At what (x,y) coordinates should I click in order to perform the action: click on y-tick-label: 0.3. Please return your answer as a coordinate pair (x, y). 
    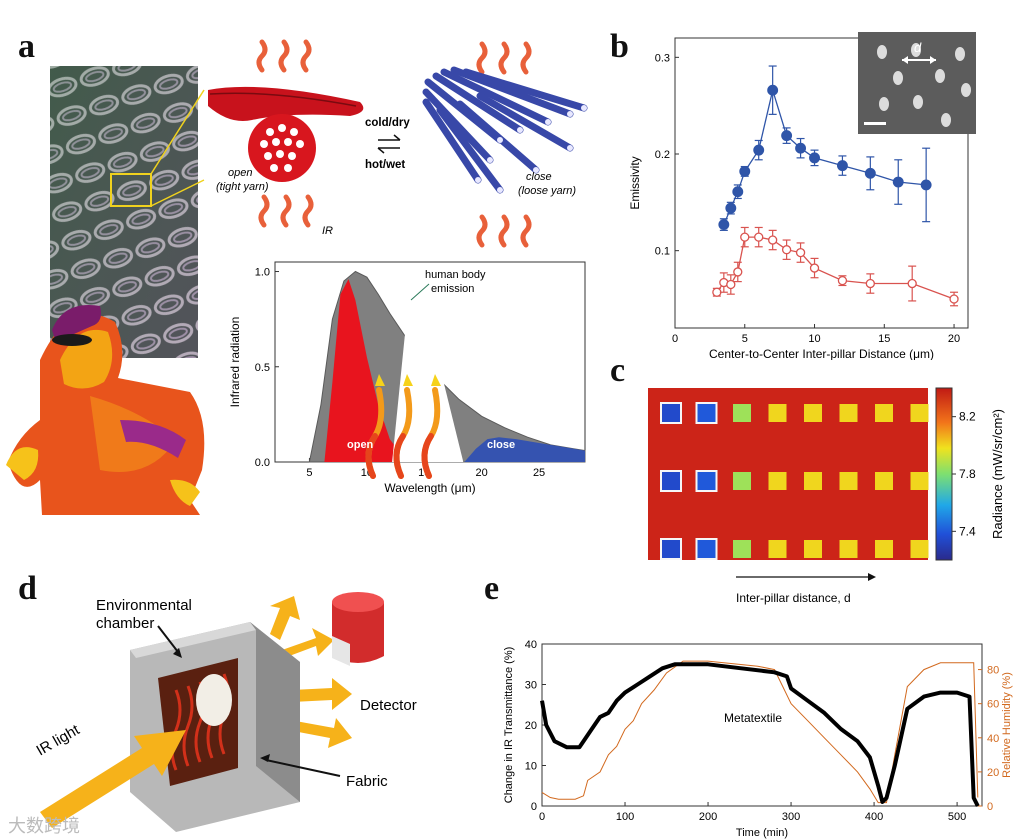
    Looking at the image, I should click on (662, 58).